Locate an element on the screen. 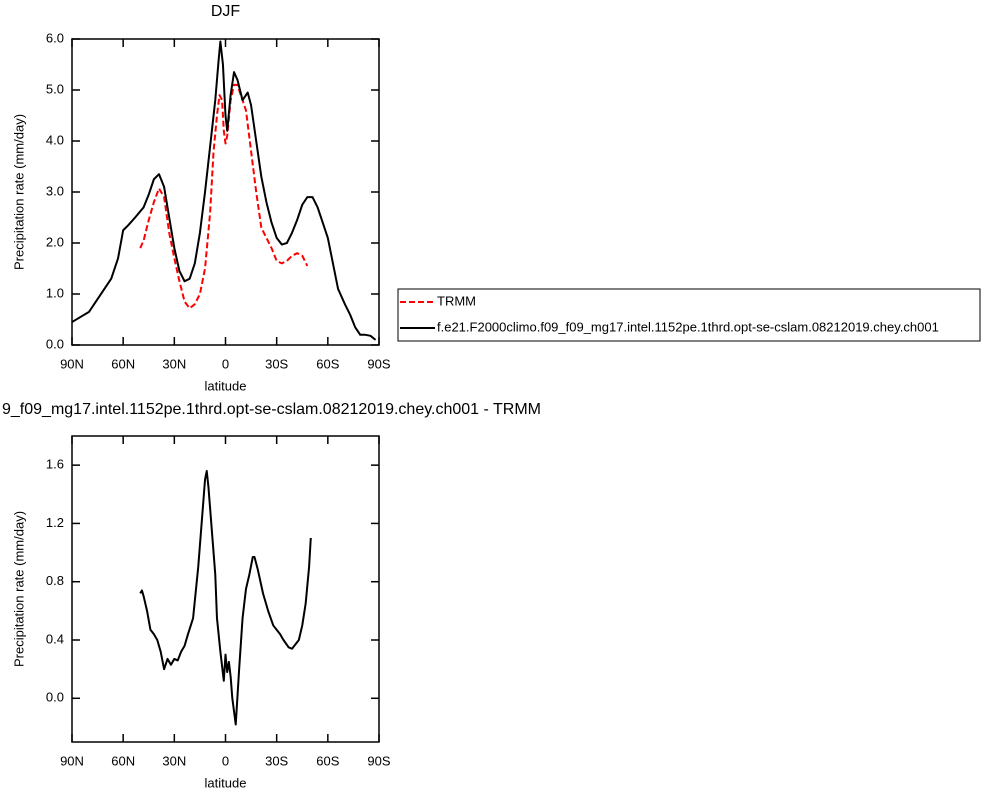 Image resolution: width=985 pixels, height=796 pixels. y-tick-label: 6.0 is located at coordinates (55, 37).